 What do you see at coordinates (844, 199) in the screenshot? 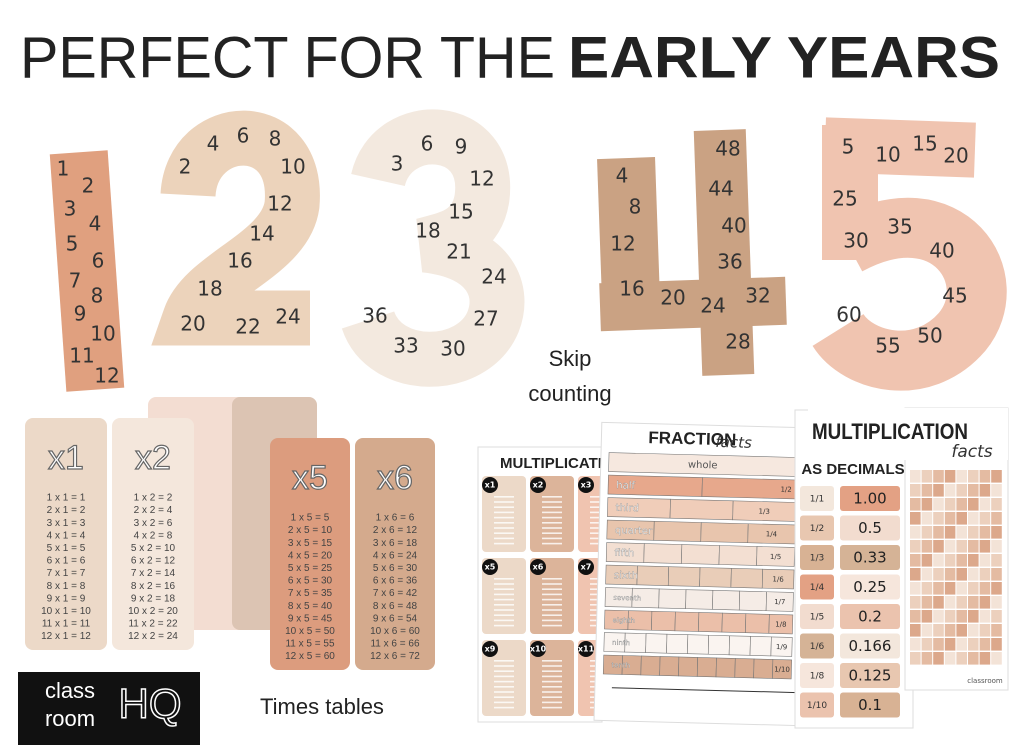
I see `skip-number: 25` at bounding box center [844, 199].